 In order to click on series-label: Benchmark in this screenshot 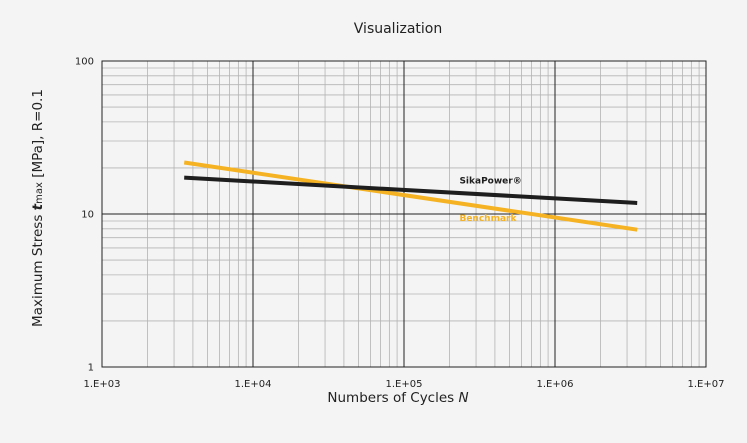, I will do `click(488, 219)`.